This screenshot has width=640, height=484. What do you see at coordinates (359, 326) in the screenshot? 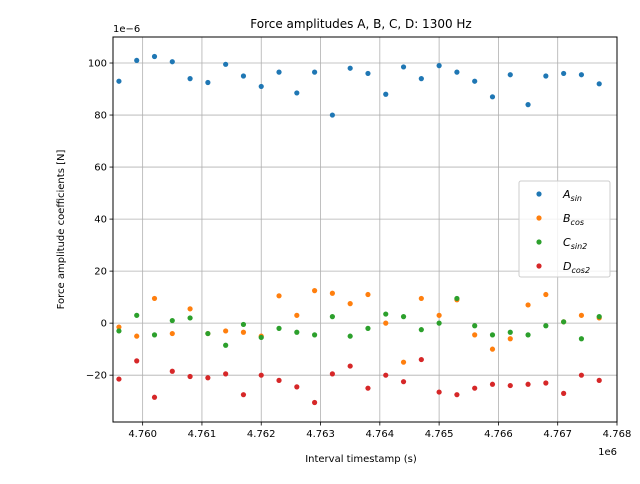
I see `series-b` at bounding box center [359, 326].